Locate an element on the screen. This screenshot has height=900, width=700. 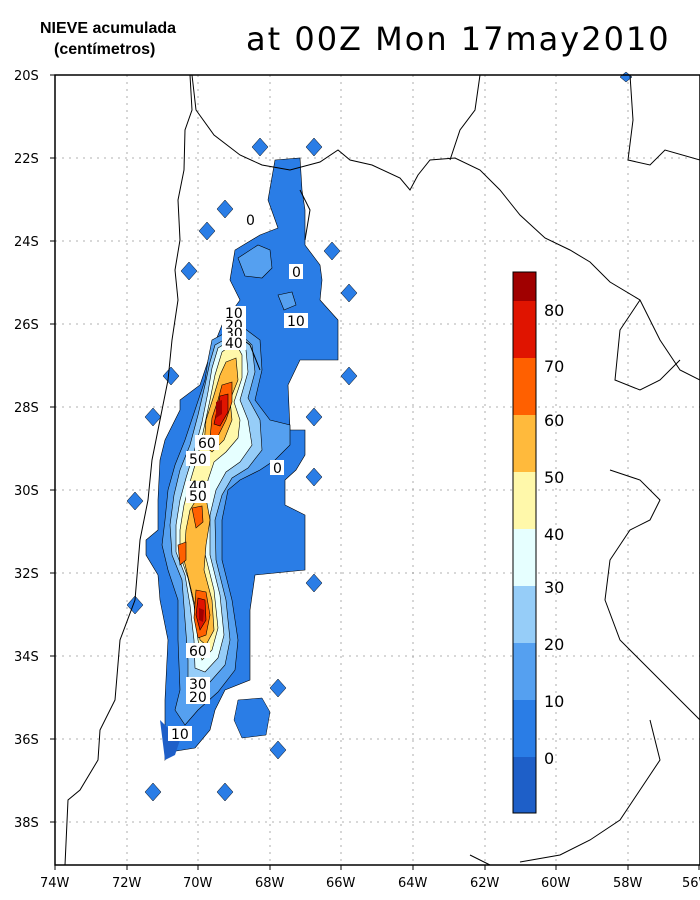
x-tick-label: 56W is located at coordinates (691, 883).